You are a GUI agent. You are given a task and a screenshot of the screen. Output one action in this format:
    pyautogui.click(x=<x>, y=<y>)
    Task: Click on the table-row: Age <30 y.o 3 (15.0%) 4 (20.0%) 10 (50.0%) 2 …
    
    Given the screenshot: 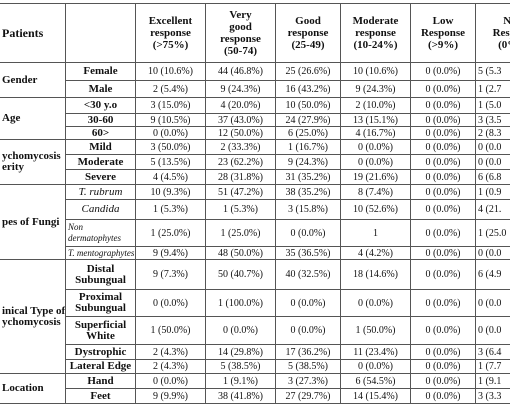 What is the action you would take?
    pyautogui.click(x=255, y=118)
    